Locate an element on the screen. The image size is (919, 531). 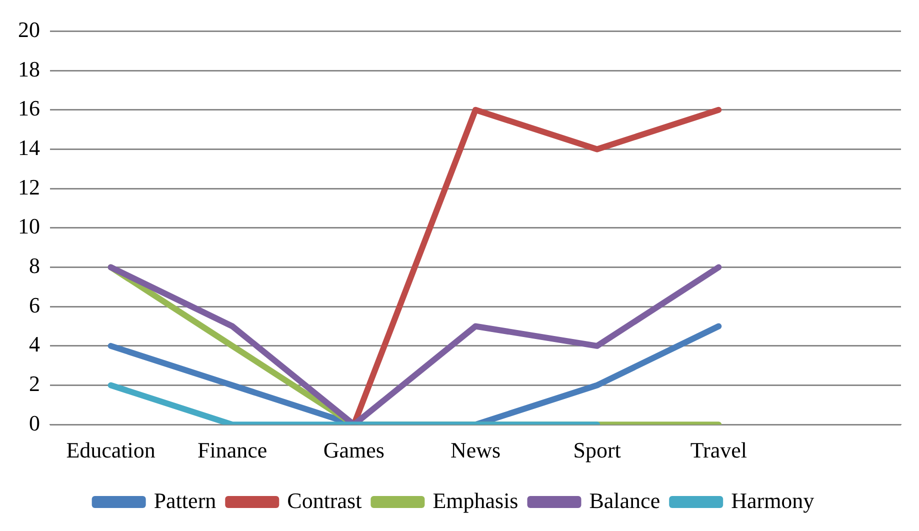
x-tick-label: Sport is located at coordinates (597, 450).